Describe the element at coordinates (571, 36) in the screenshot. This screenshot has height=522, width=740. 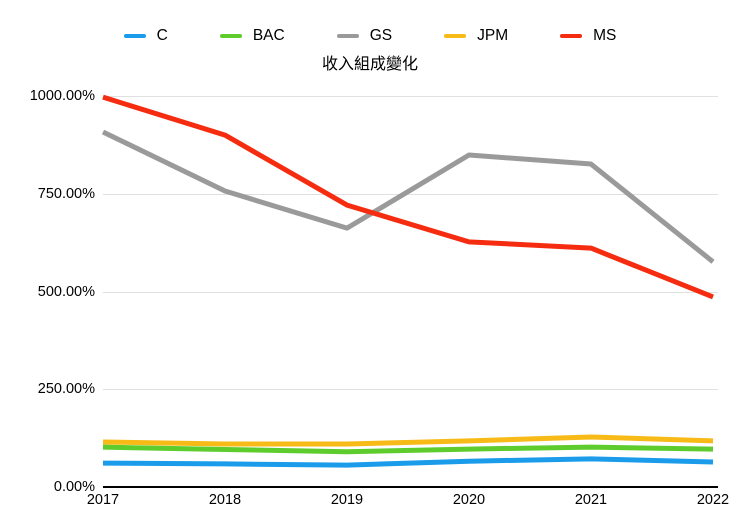
I see `legend-swatch-ms-icon` at that location.